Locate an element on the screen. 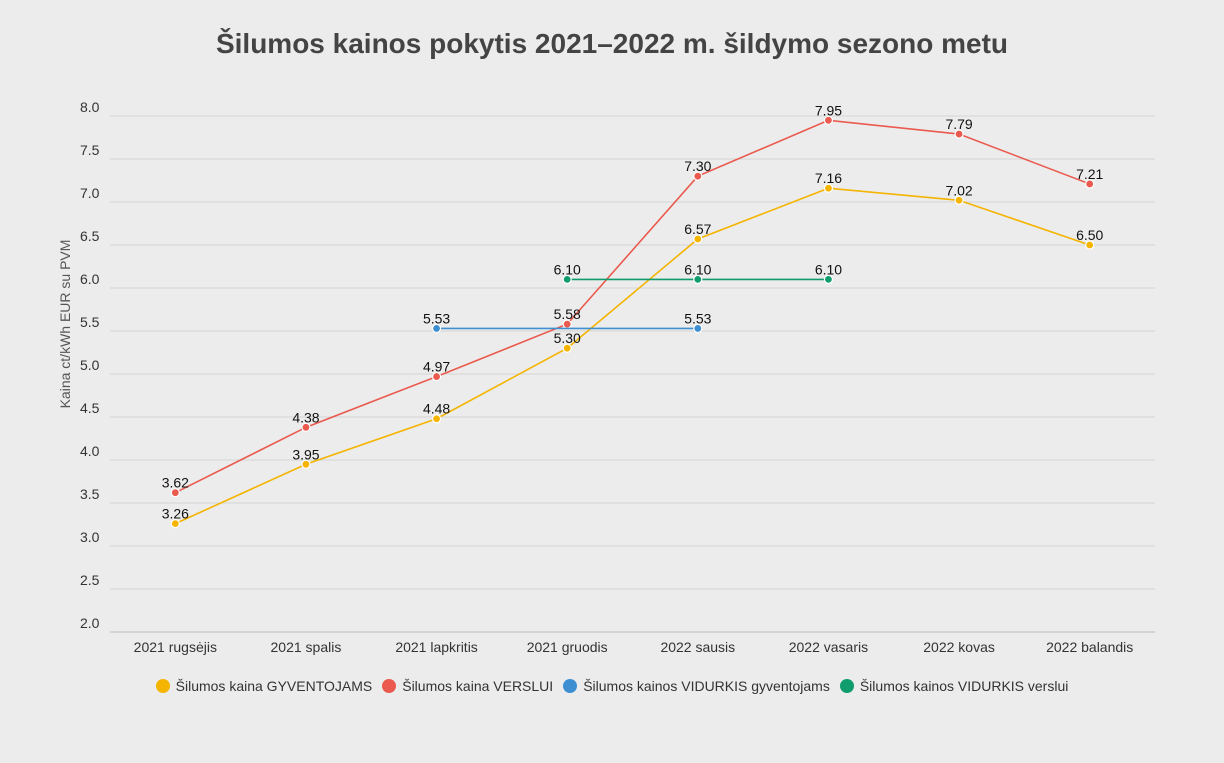 This screenshot has width=1224, height=763. x-tick-label: 2022 sausis is located at coordinates (697, 647).